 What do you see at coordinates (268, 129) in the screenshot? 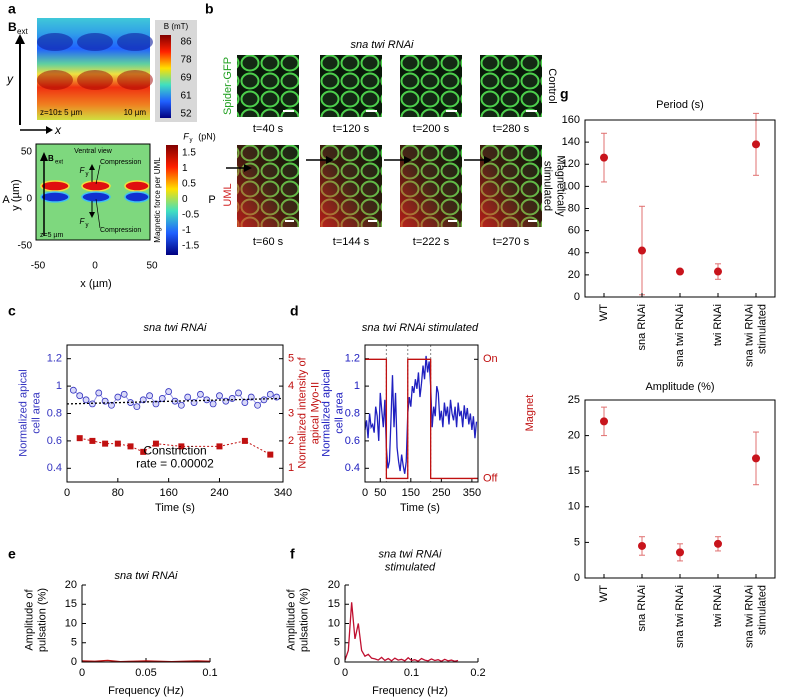
I see `label: t=40 s` at bounding box center [268, 129].